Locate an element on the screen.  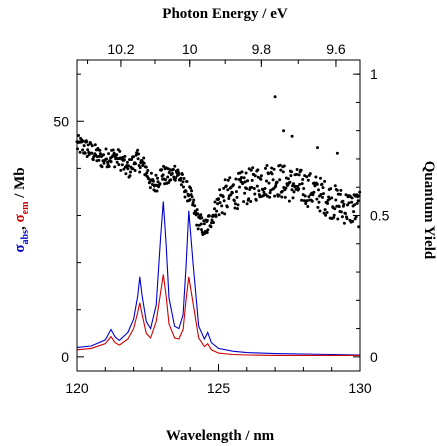
y-left-tick-label: 0 is located at coordinates (65, 357).